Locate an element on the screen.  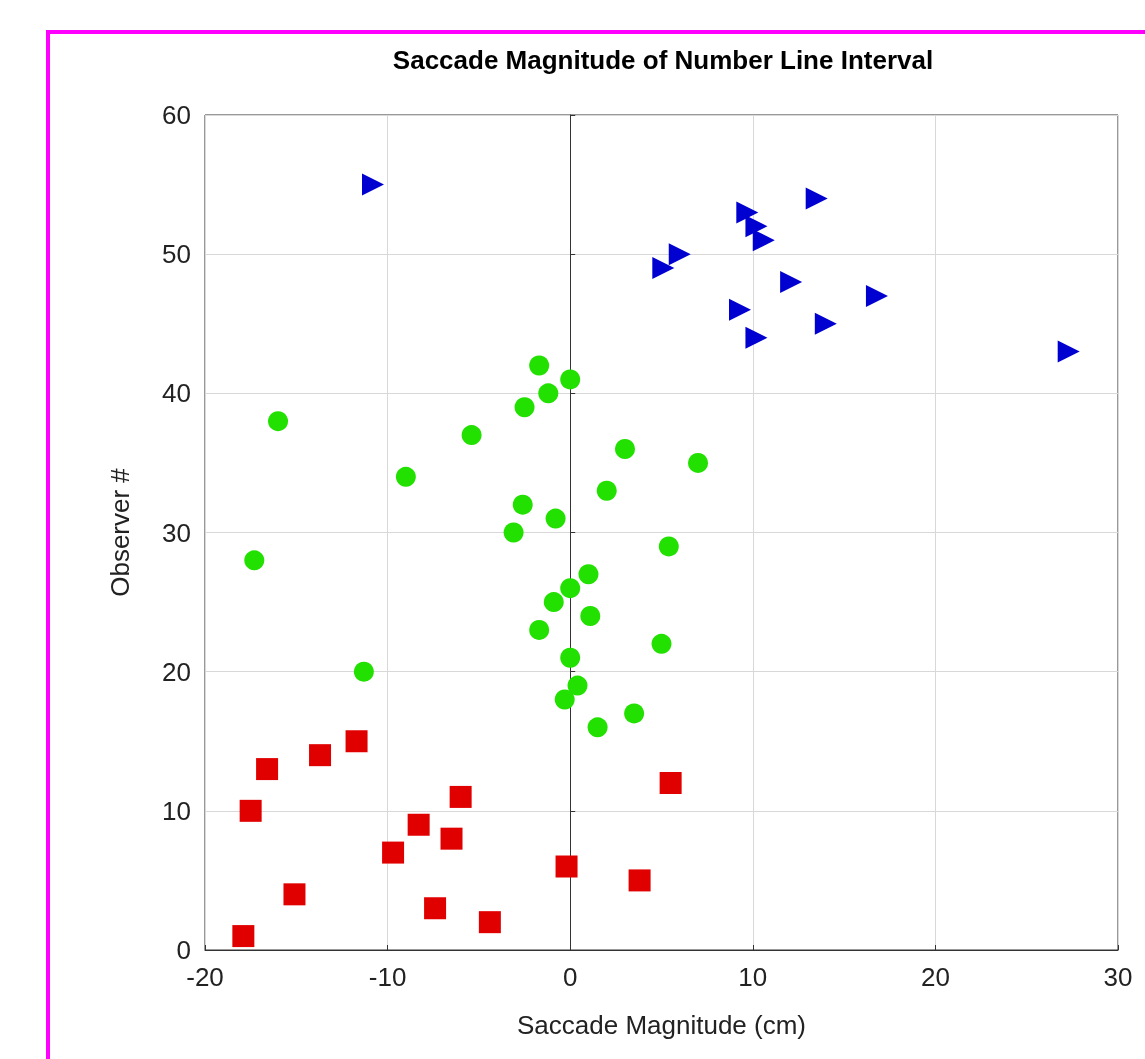
y-tick-label: 20 is located at coordinates (176, 671).